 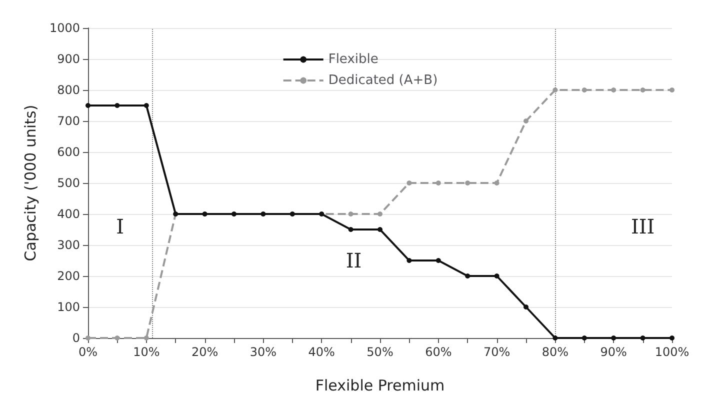 I want to click on y-tick-label: 100, so click(x=68, y=307).